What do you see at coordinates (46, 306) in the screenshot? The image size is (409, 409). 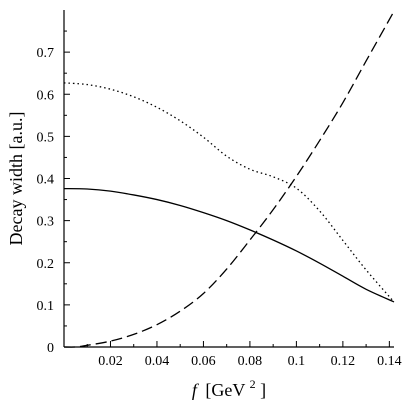 I see `y-tick-label: 0.1` at bounding box center [46, 306].